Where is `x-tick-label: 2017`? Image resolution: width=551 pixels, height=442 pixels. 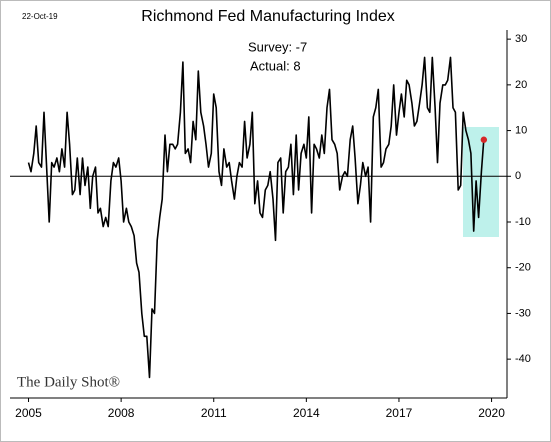
x-tick-label: 2017 is located at coordinates (399, 413).